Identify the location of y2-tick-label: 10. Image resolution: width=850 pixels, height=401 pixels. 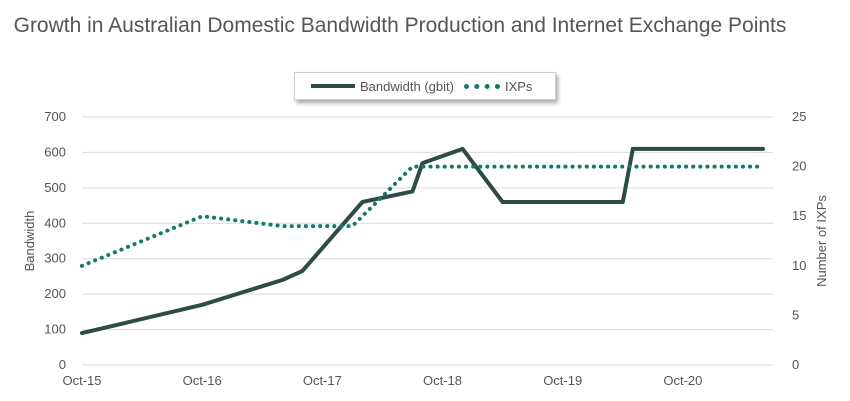
(799, 265).